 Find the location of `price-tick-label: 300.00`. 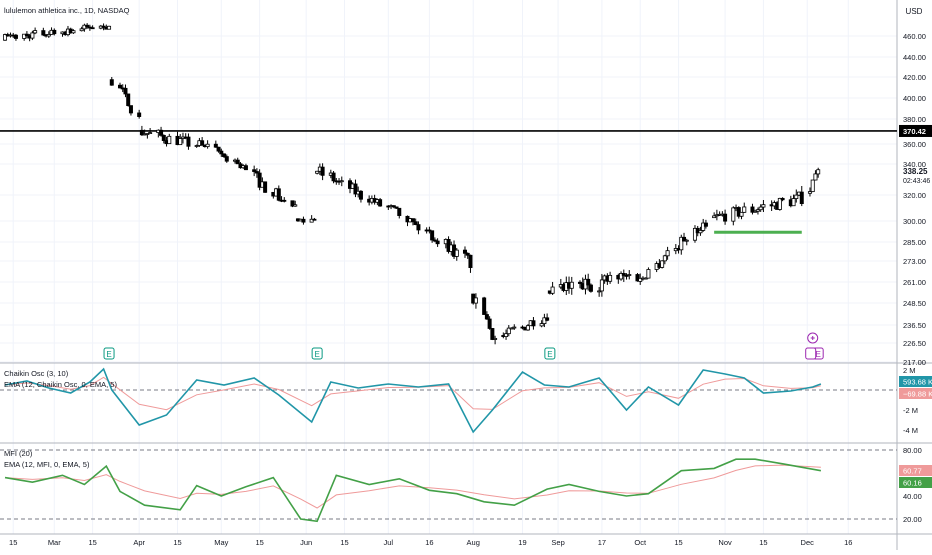

price-tick-label: 300.00 is located at coordinates (914, 221).